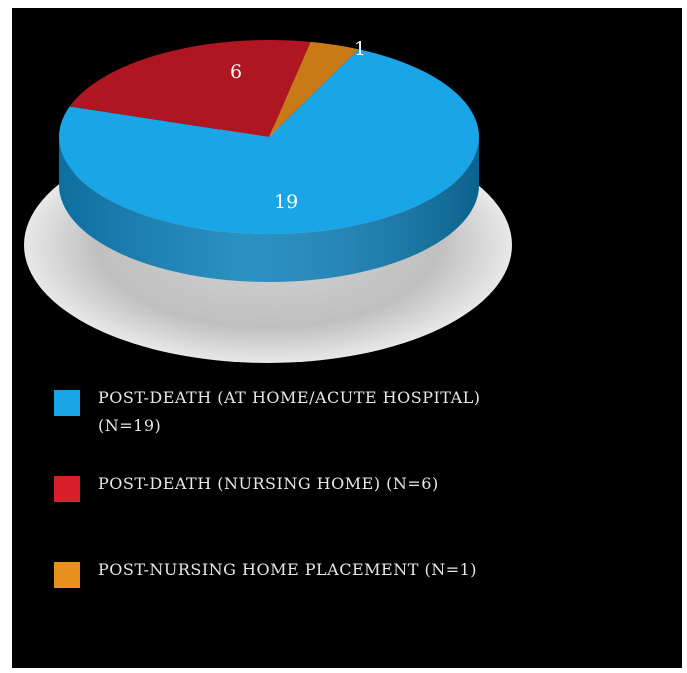 This screenshot has width=687, height=673. Describe the element at coordinates (269, 209) in the screenshot. I see `pie-slice-side-shading` at that location.